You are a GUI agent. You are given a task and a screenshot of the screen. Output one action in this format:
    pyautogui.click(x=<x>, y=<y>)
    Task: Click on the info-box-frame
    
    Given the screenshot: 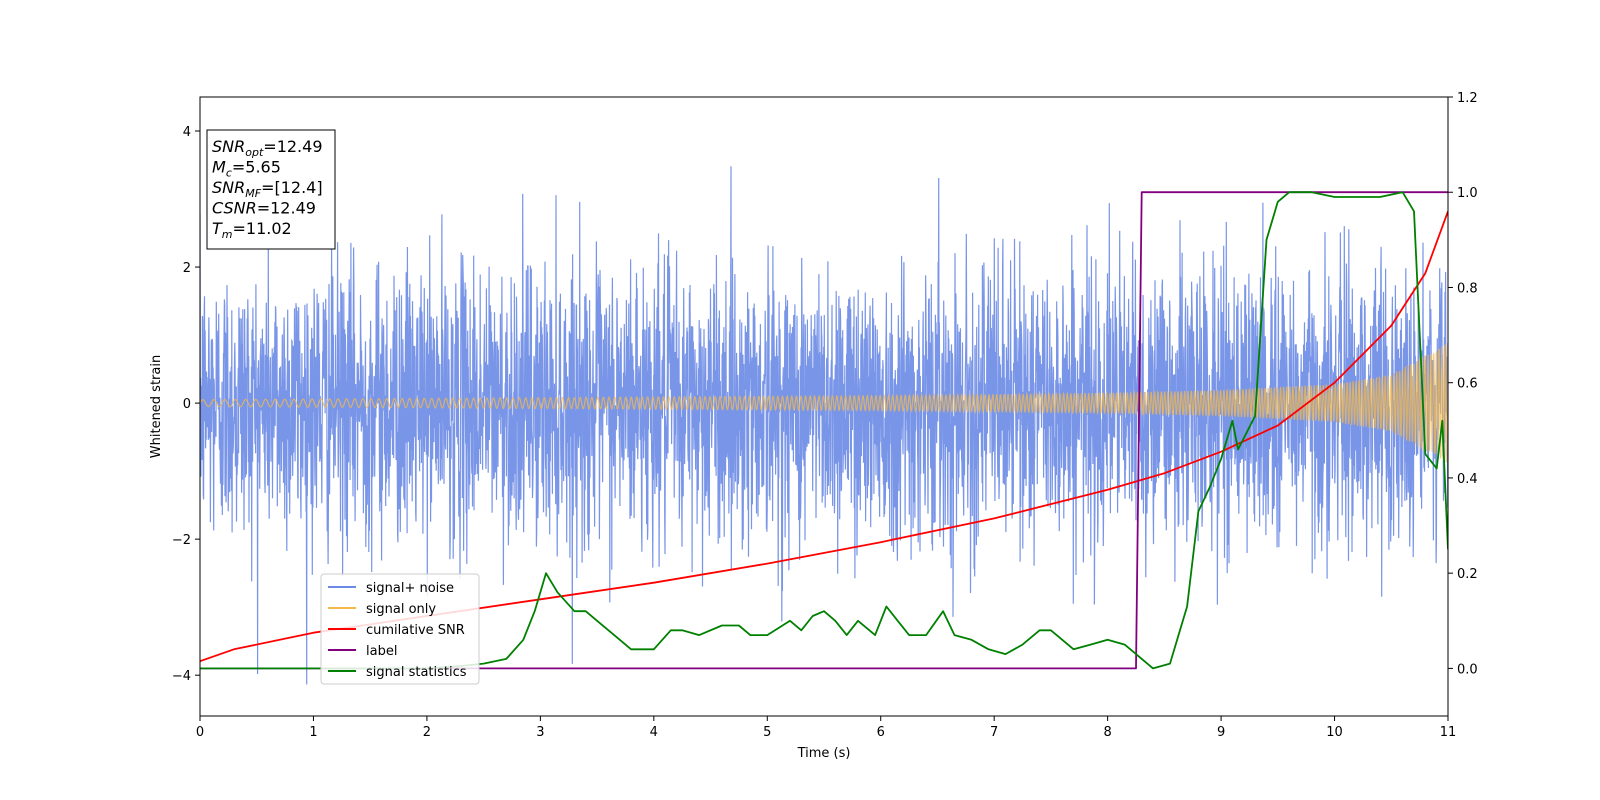 What is the action you would take?
    pyautogui.click(x=271, y=189)
    